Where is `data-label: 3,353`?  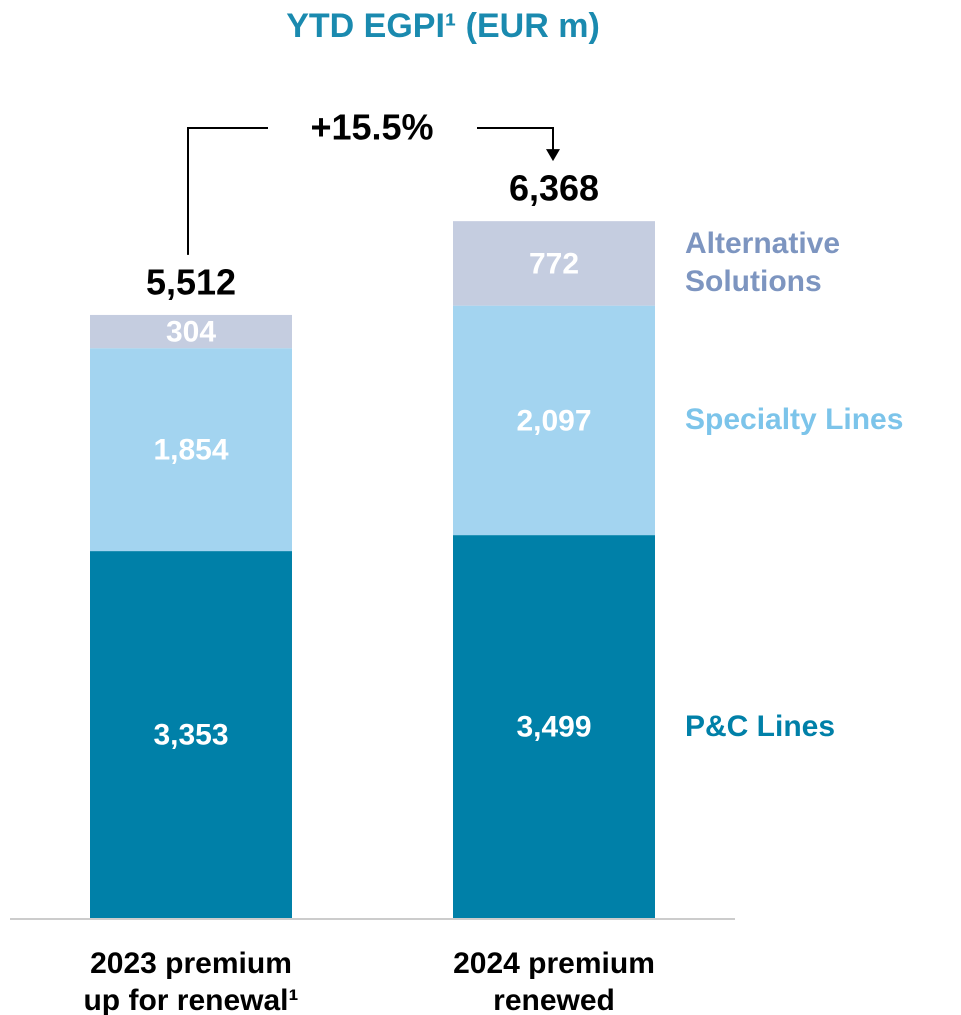
data-label: 3,353 is located at coordinates (190, 734).